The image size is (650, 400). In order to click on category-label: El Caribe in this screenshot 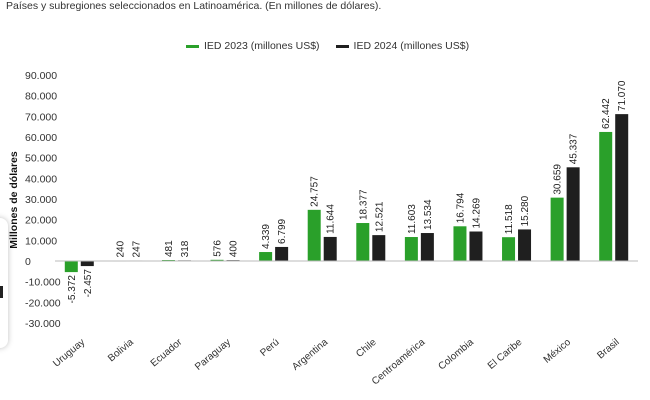, I will do `click(505, 354)`.